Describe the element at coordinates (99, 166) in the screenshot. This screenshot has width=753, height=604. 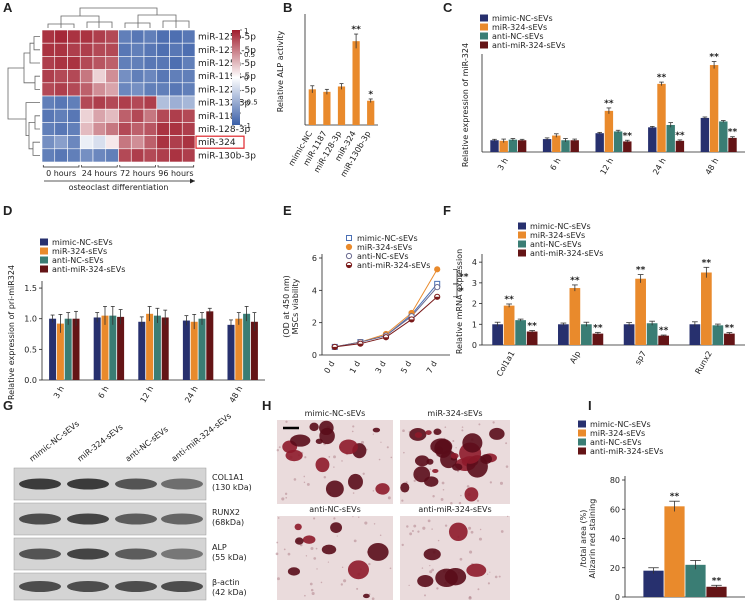
I see `group-bracket` at that location.